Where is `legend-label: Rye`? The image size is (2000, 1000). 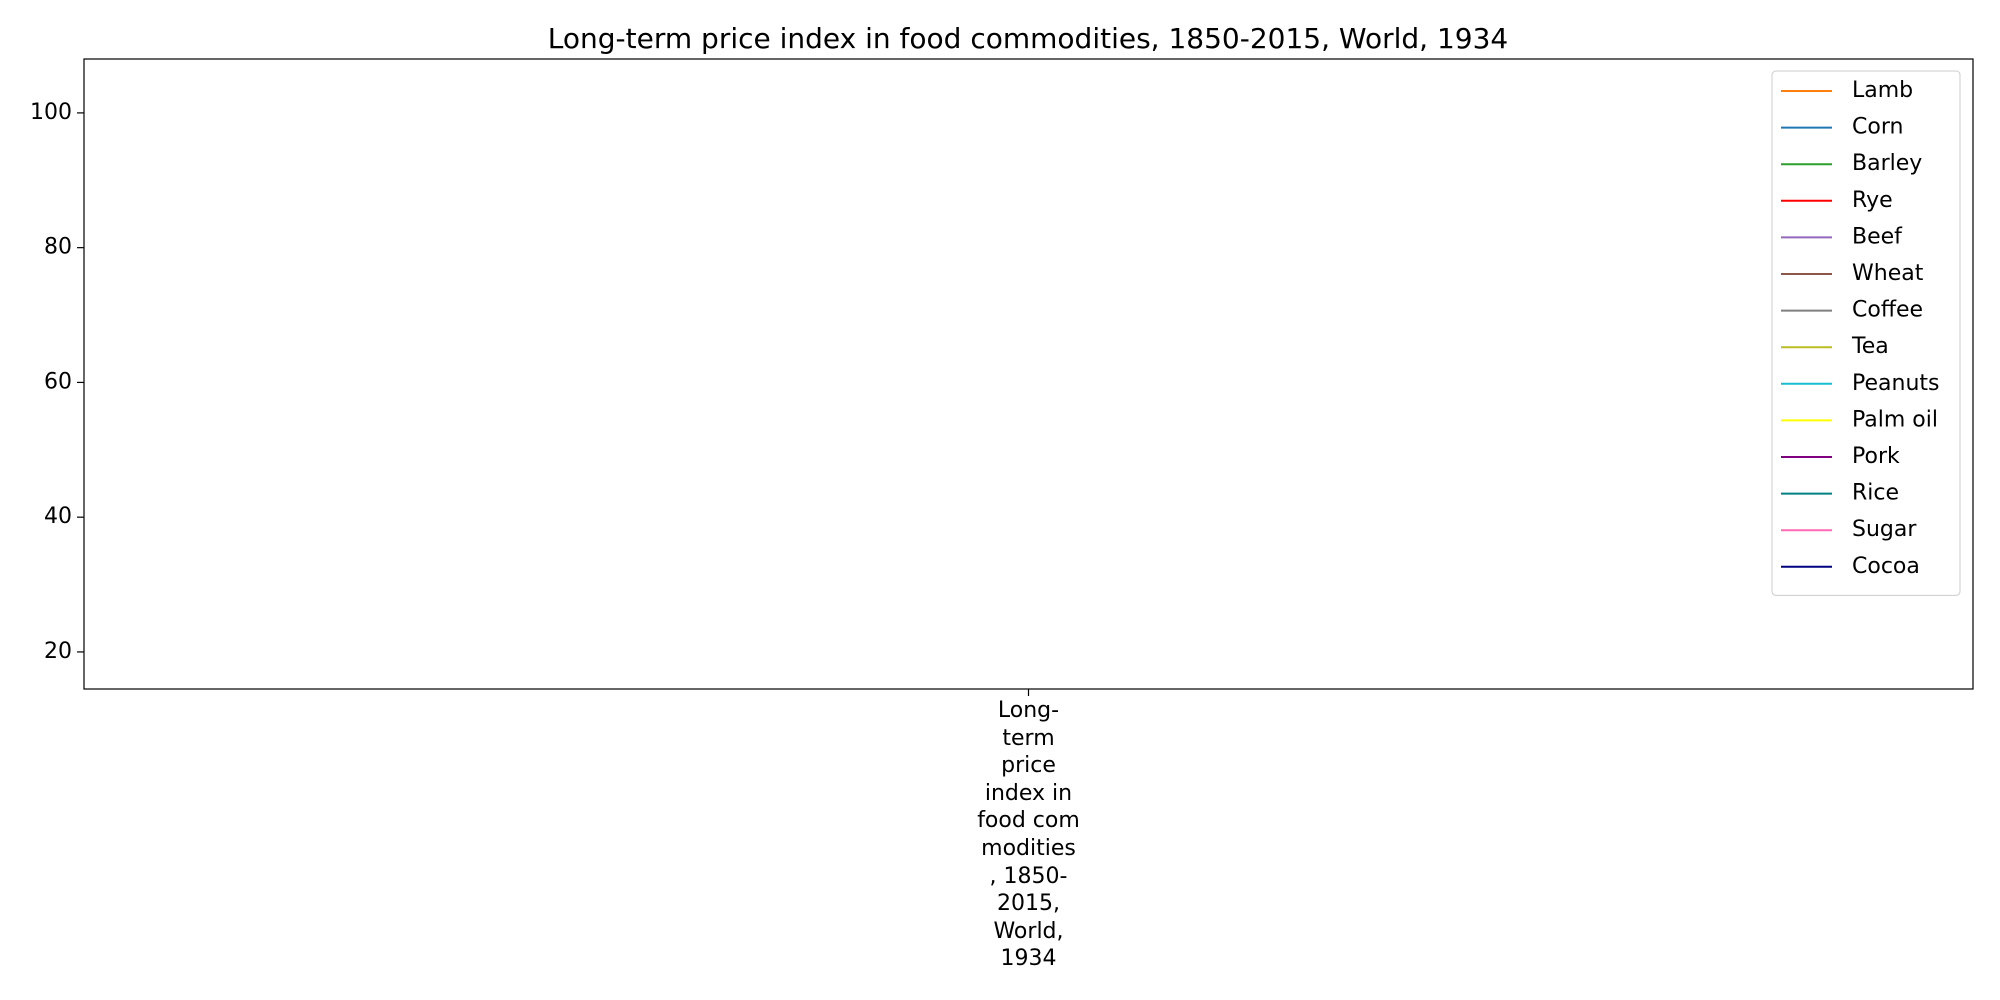
legend-label: Rye is located at coordinates (1872, 200).